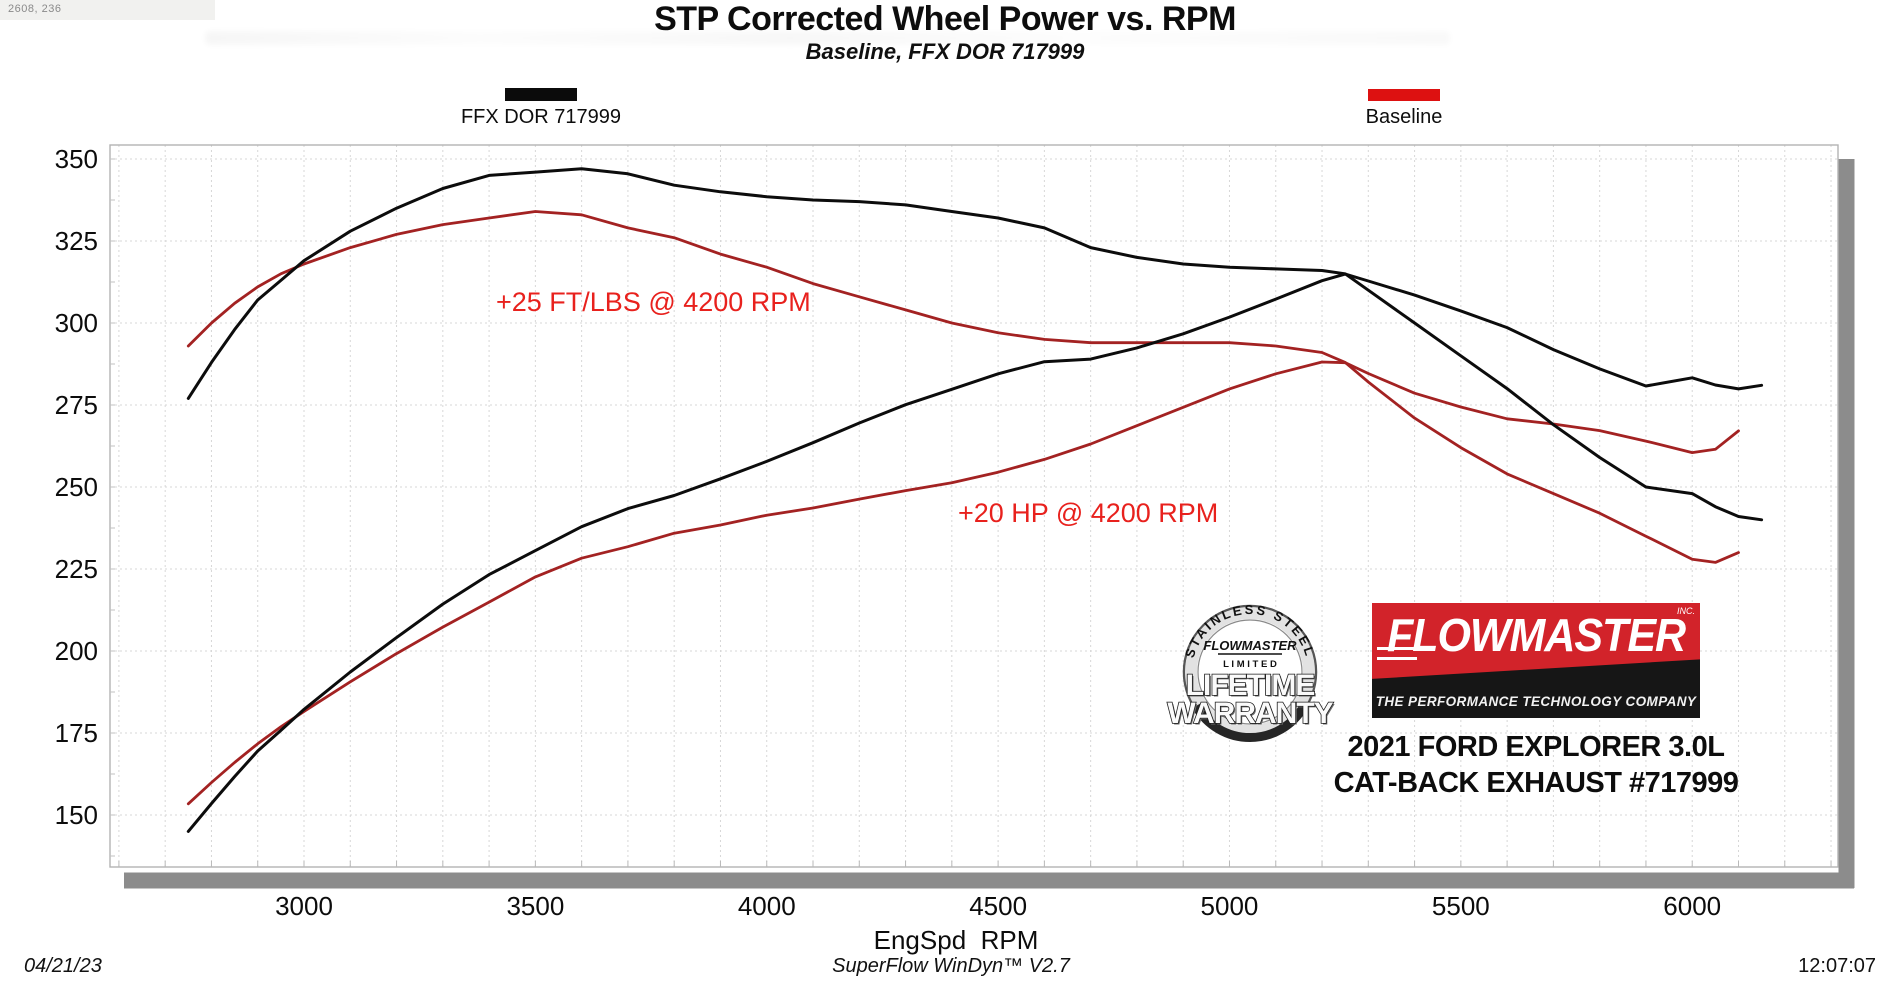  I want to click on footer-time: 12:07:07, so click(1837, 966).